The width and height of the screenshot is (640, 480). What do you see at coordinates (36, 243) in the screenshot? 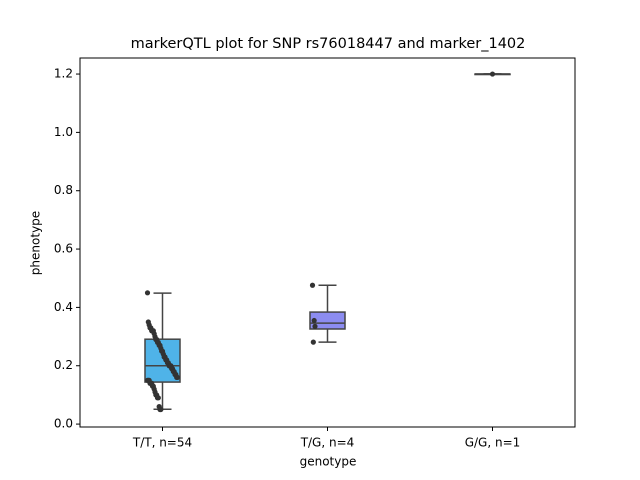
I see `y-axis-label: phenotype` at bounding box center [36, 243].